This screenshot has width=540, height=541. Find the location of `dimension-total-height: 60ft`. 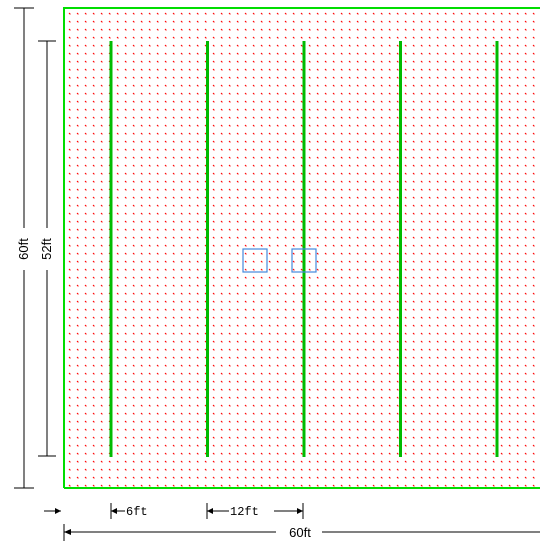

dimension-total-height: 60ft is located at coordinates (24, 248).